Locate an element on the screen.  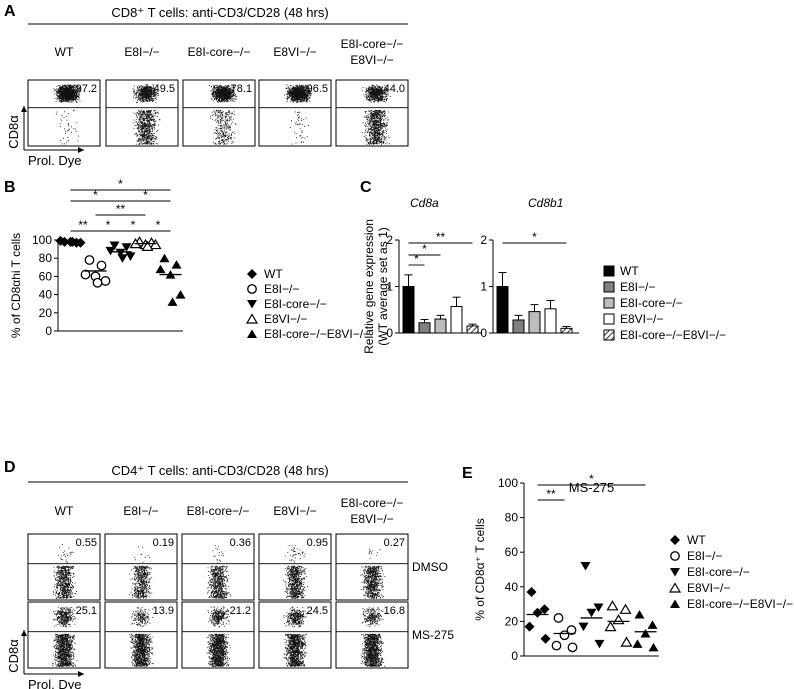
column-label: WT is located at coordinates (64, 52).